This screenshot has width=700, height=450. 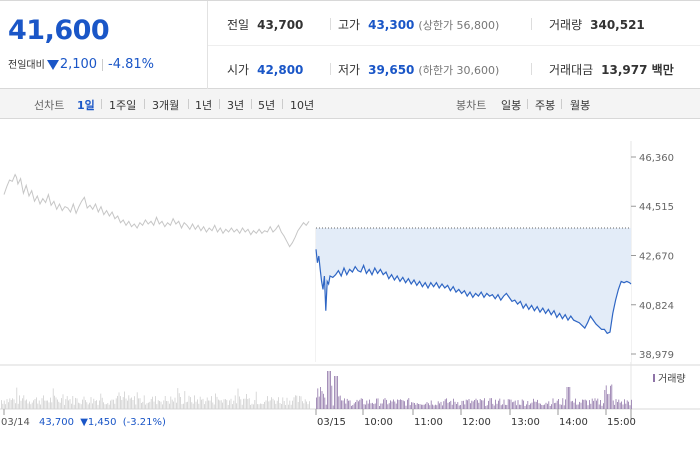 I want to click on volume-legend-swatch, so click(x=654, y=378).